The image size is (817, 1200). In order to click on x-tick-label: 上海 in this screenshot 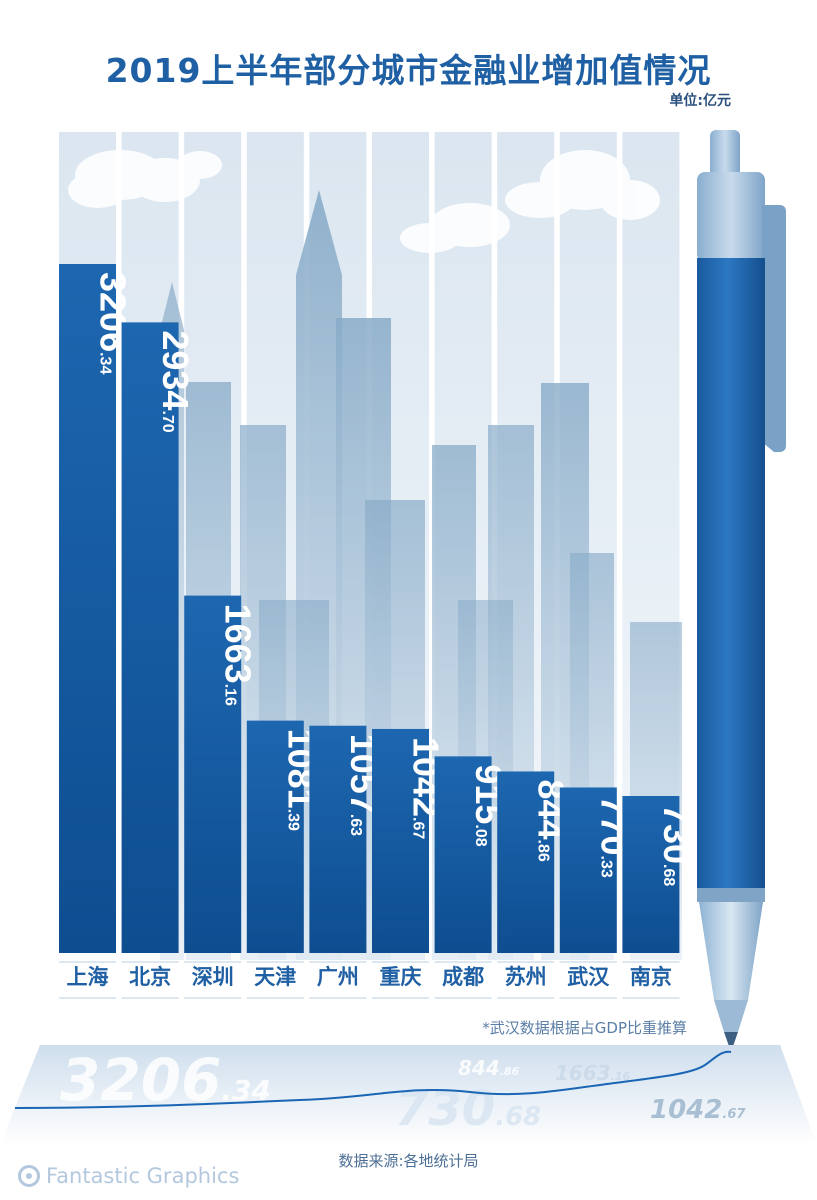, I will do `click(88, 977)`.